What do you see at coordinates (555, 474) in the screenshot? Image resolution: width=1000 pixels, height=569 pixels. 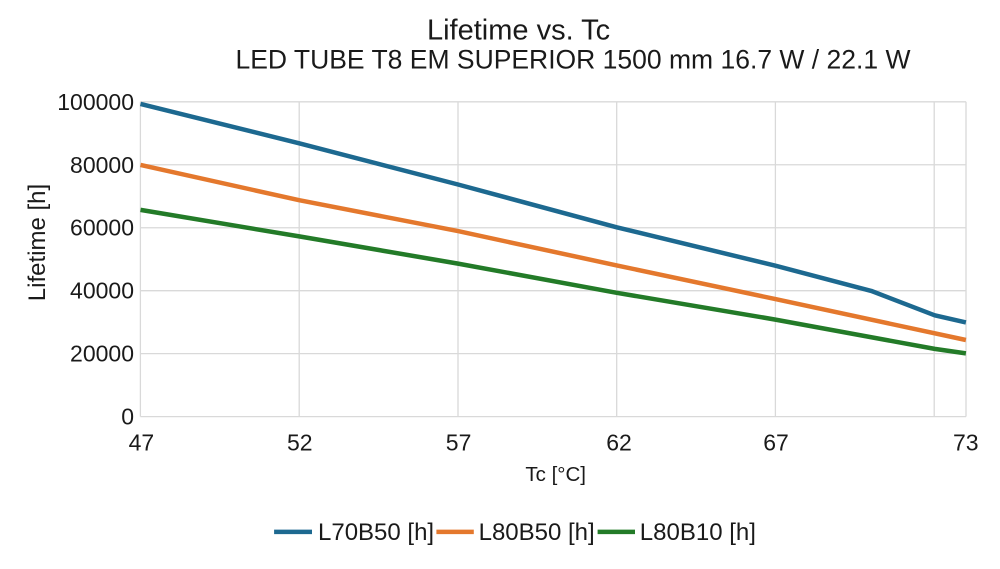 I see `svg-text: Tc [°C]` at bounding box center [555, 474].